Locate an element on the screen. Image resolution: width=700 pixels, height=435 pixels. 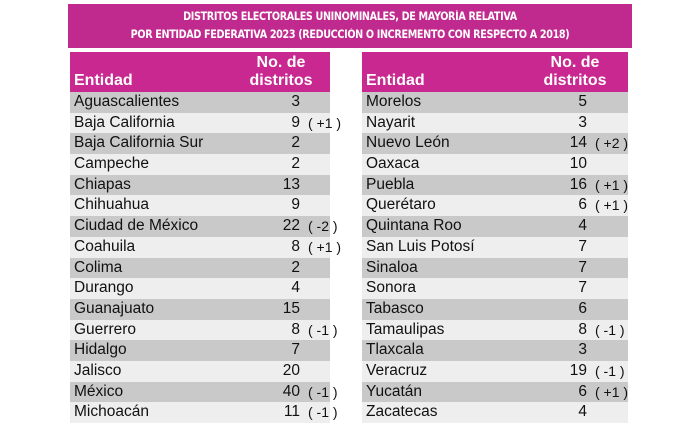
table-row: Sonora 7 is located at coordinates (495, 288).